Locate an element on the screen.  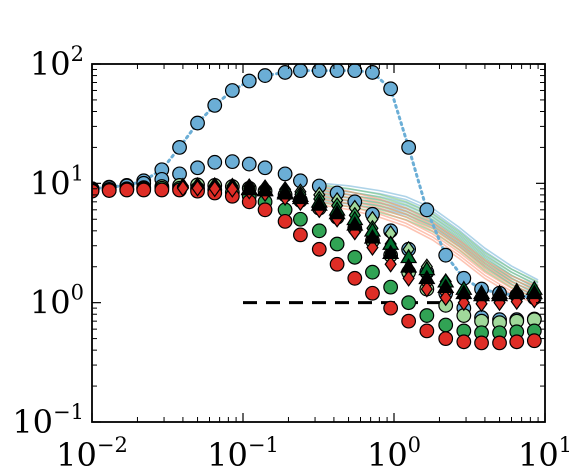
x-tick-label: 10⁻² is located at coordinates (92, 453).